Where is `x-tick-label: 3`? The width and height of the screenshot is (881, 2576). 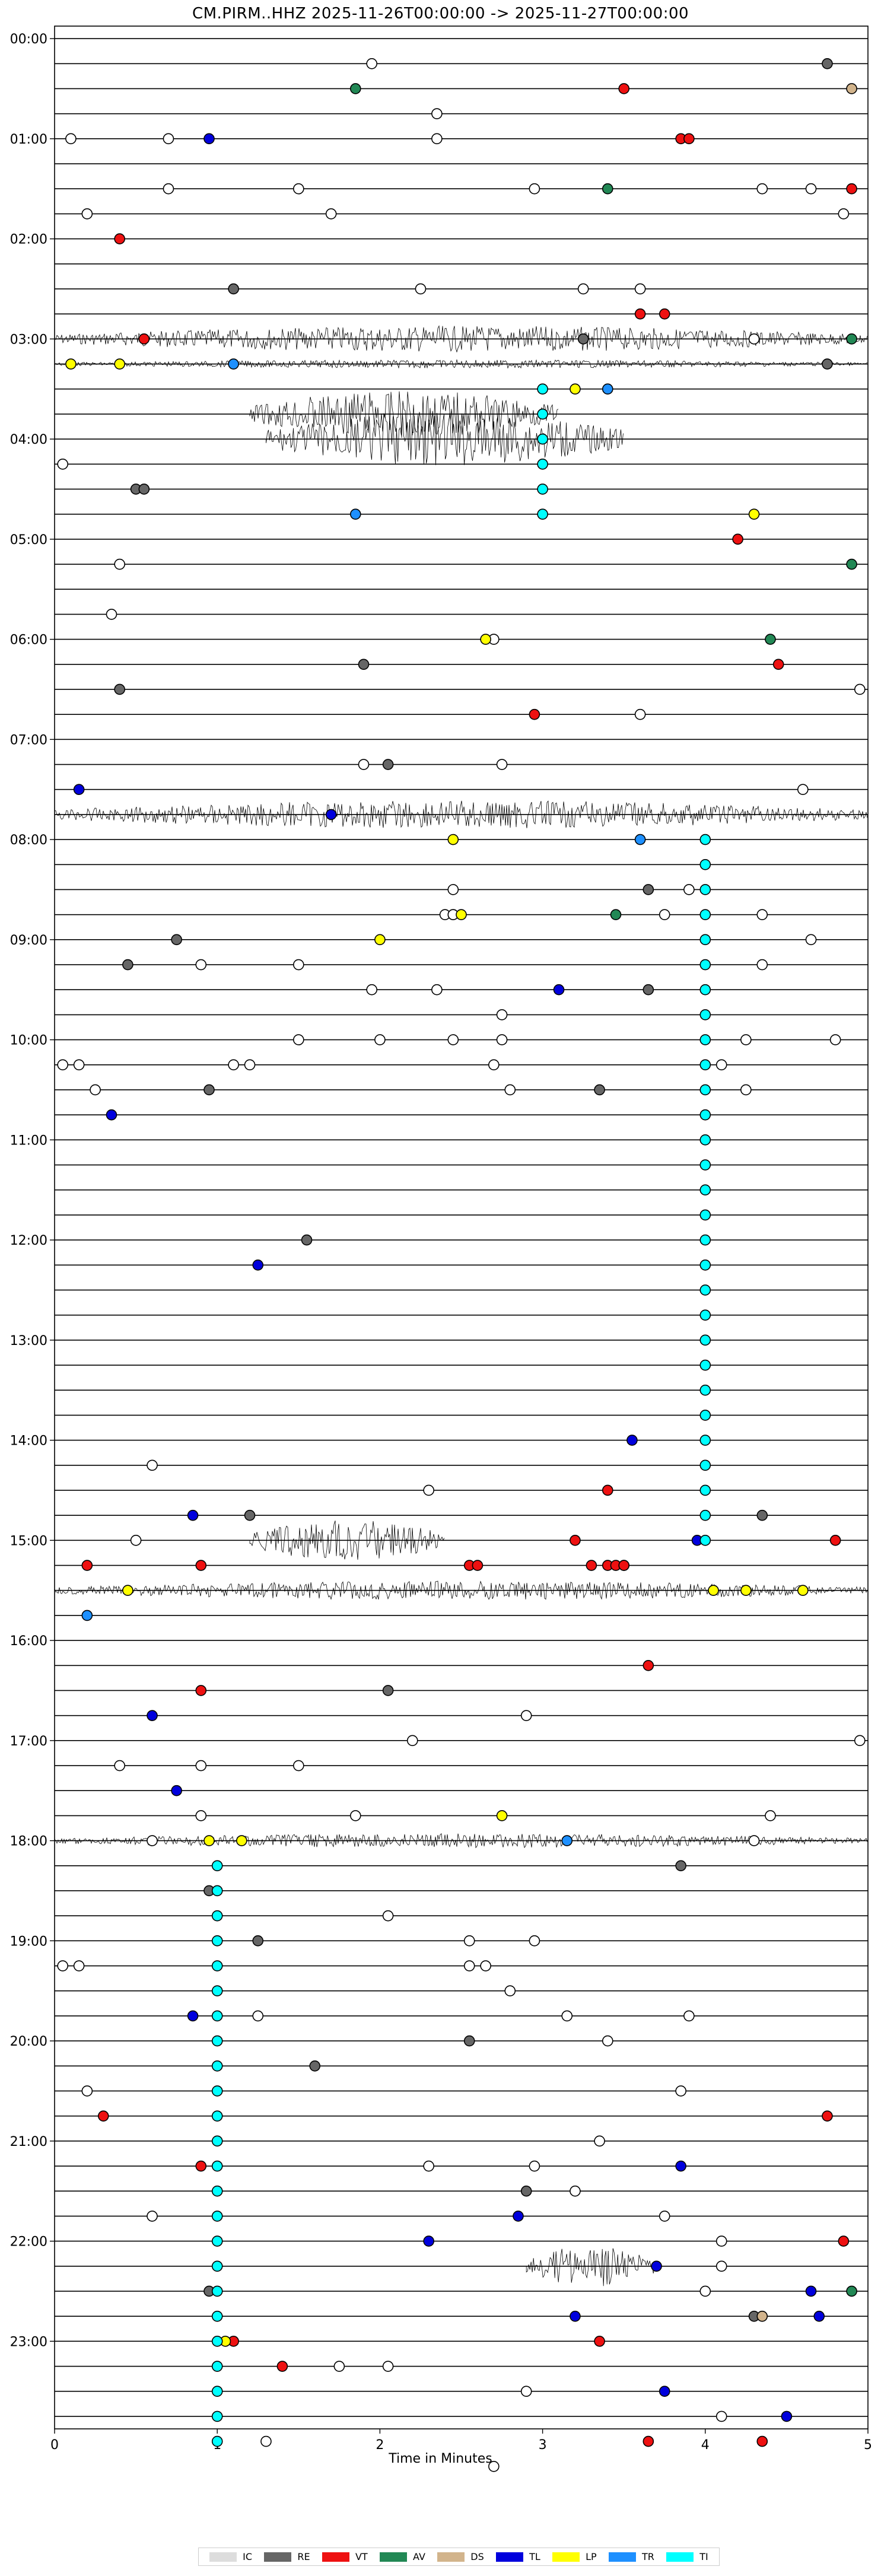
x-tick-label: 3 is located at coordinates (543, 2445).